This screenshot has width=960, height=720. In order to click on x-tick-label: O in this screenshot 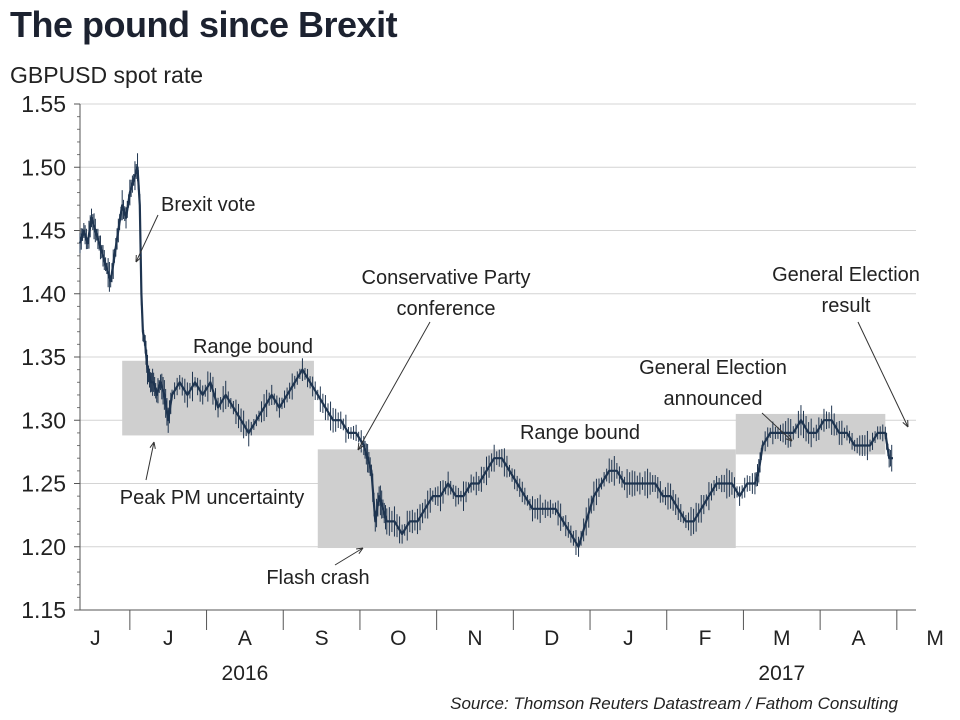, I will do `click(398, 638)`.